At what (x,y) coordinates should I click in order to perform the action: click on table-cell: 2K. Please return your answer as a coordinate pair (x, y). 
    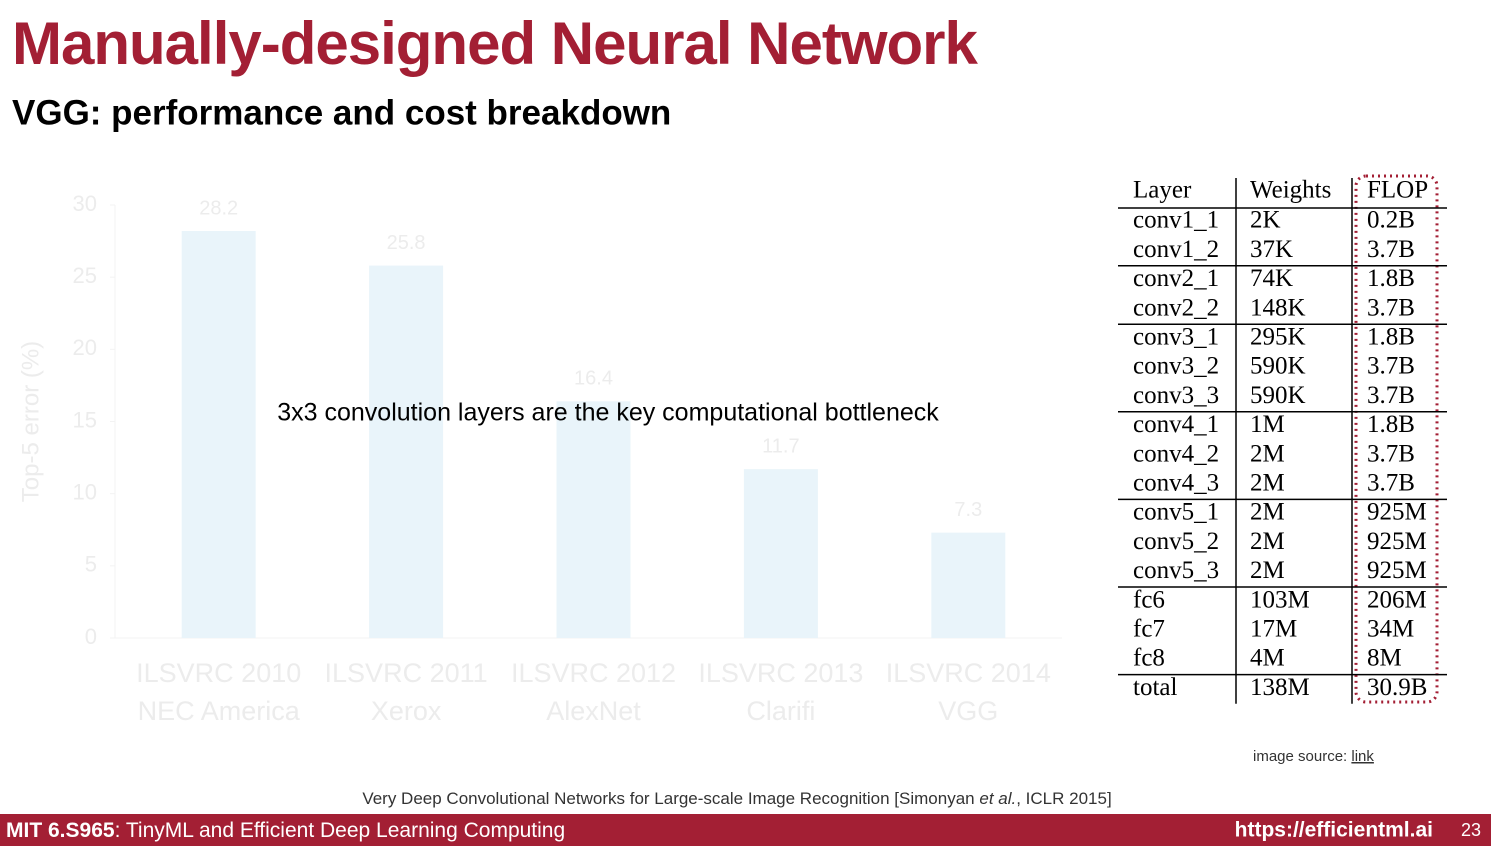
    Looking at the image, I should click on (1265, 220).